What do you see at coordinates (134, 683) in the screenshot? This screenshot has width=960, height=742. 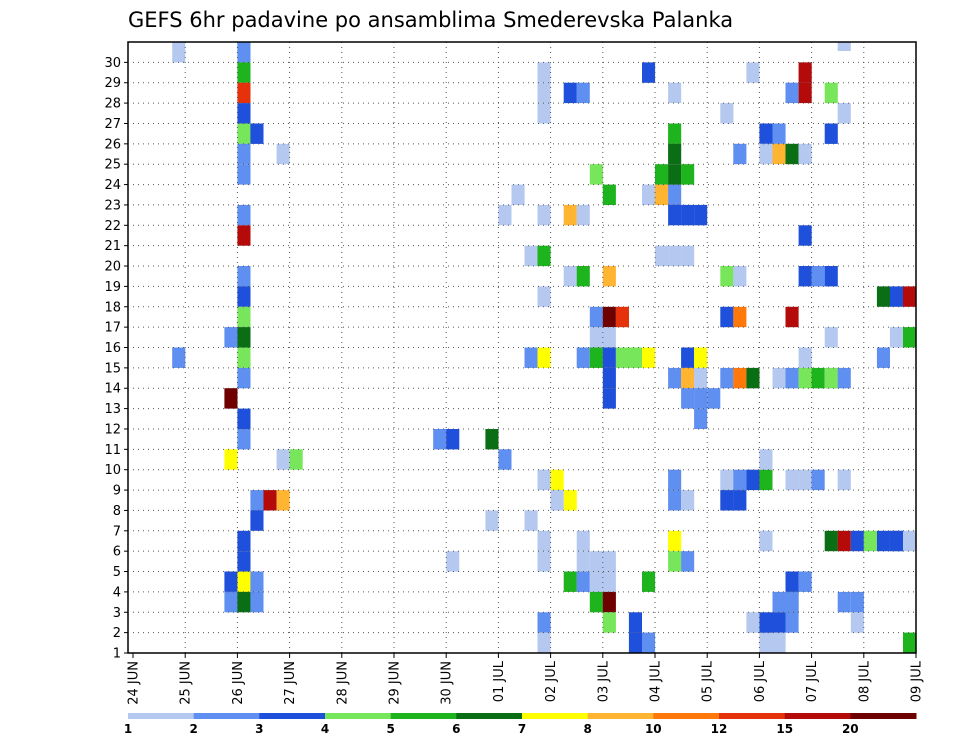 I see `x-tick-label: 24 JUN` at bounding box center [134, 683].